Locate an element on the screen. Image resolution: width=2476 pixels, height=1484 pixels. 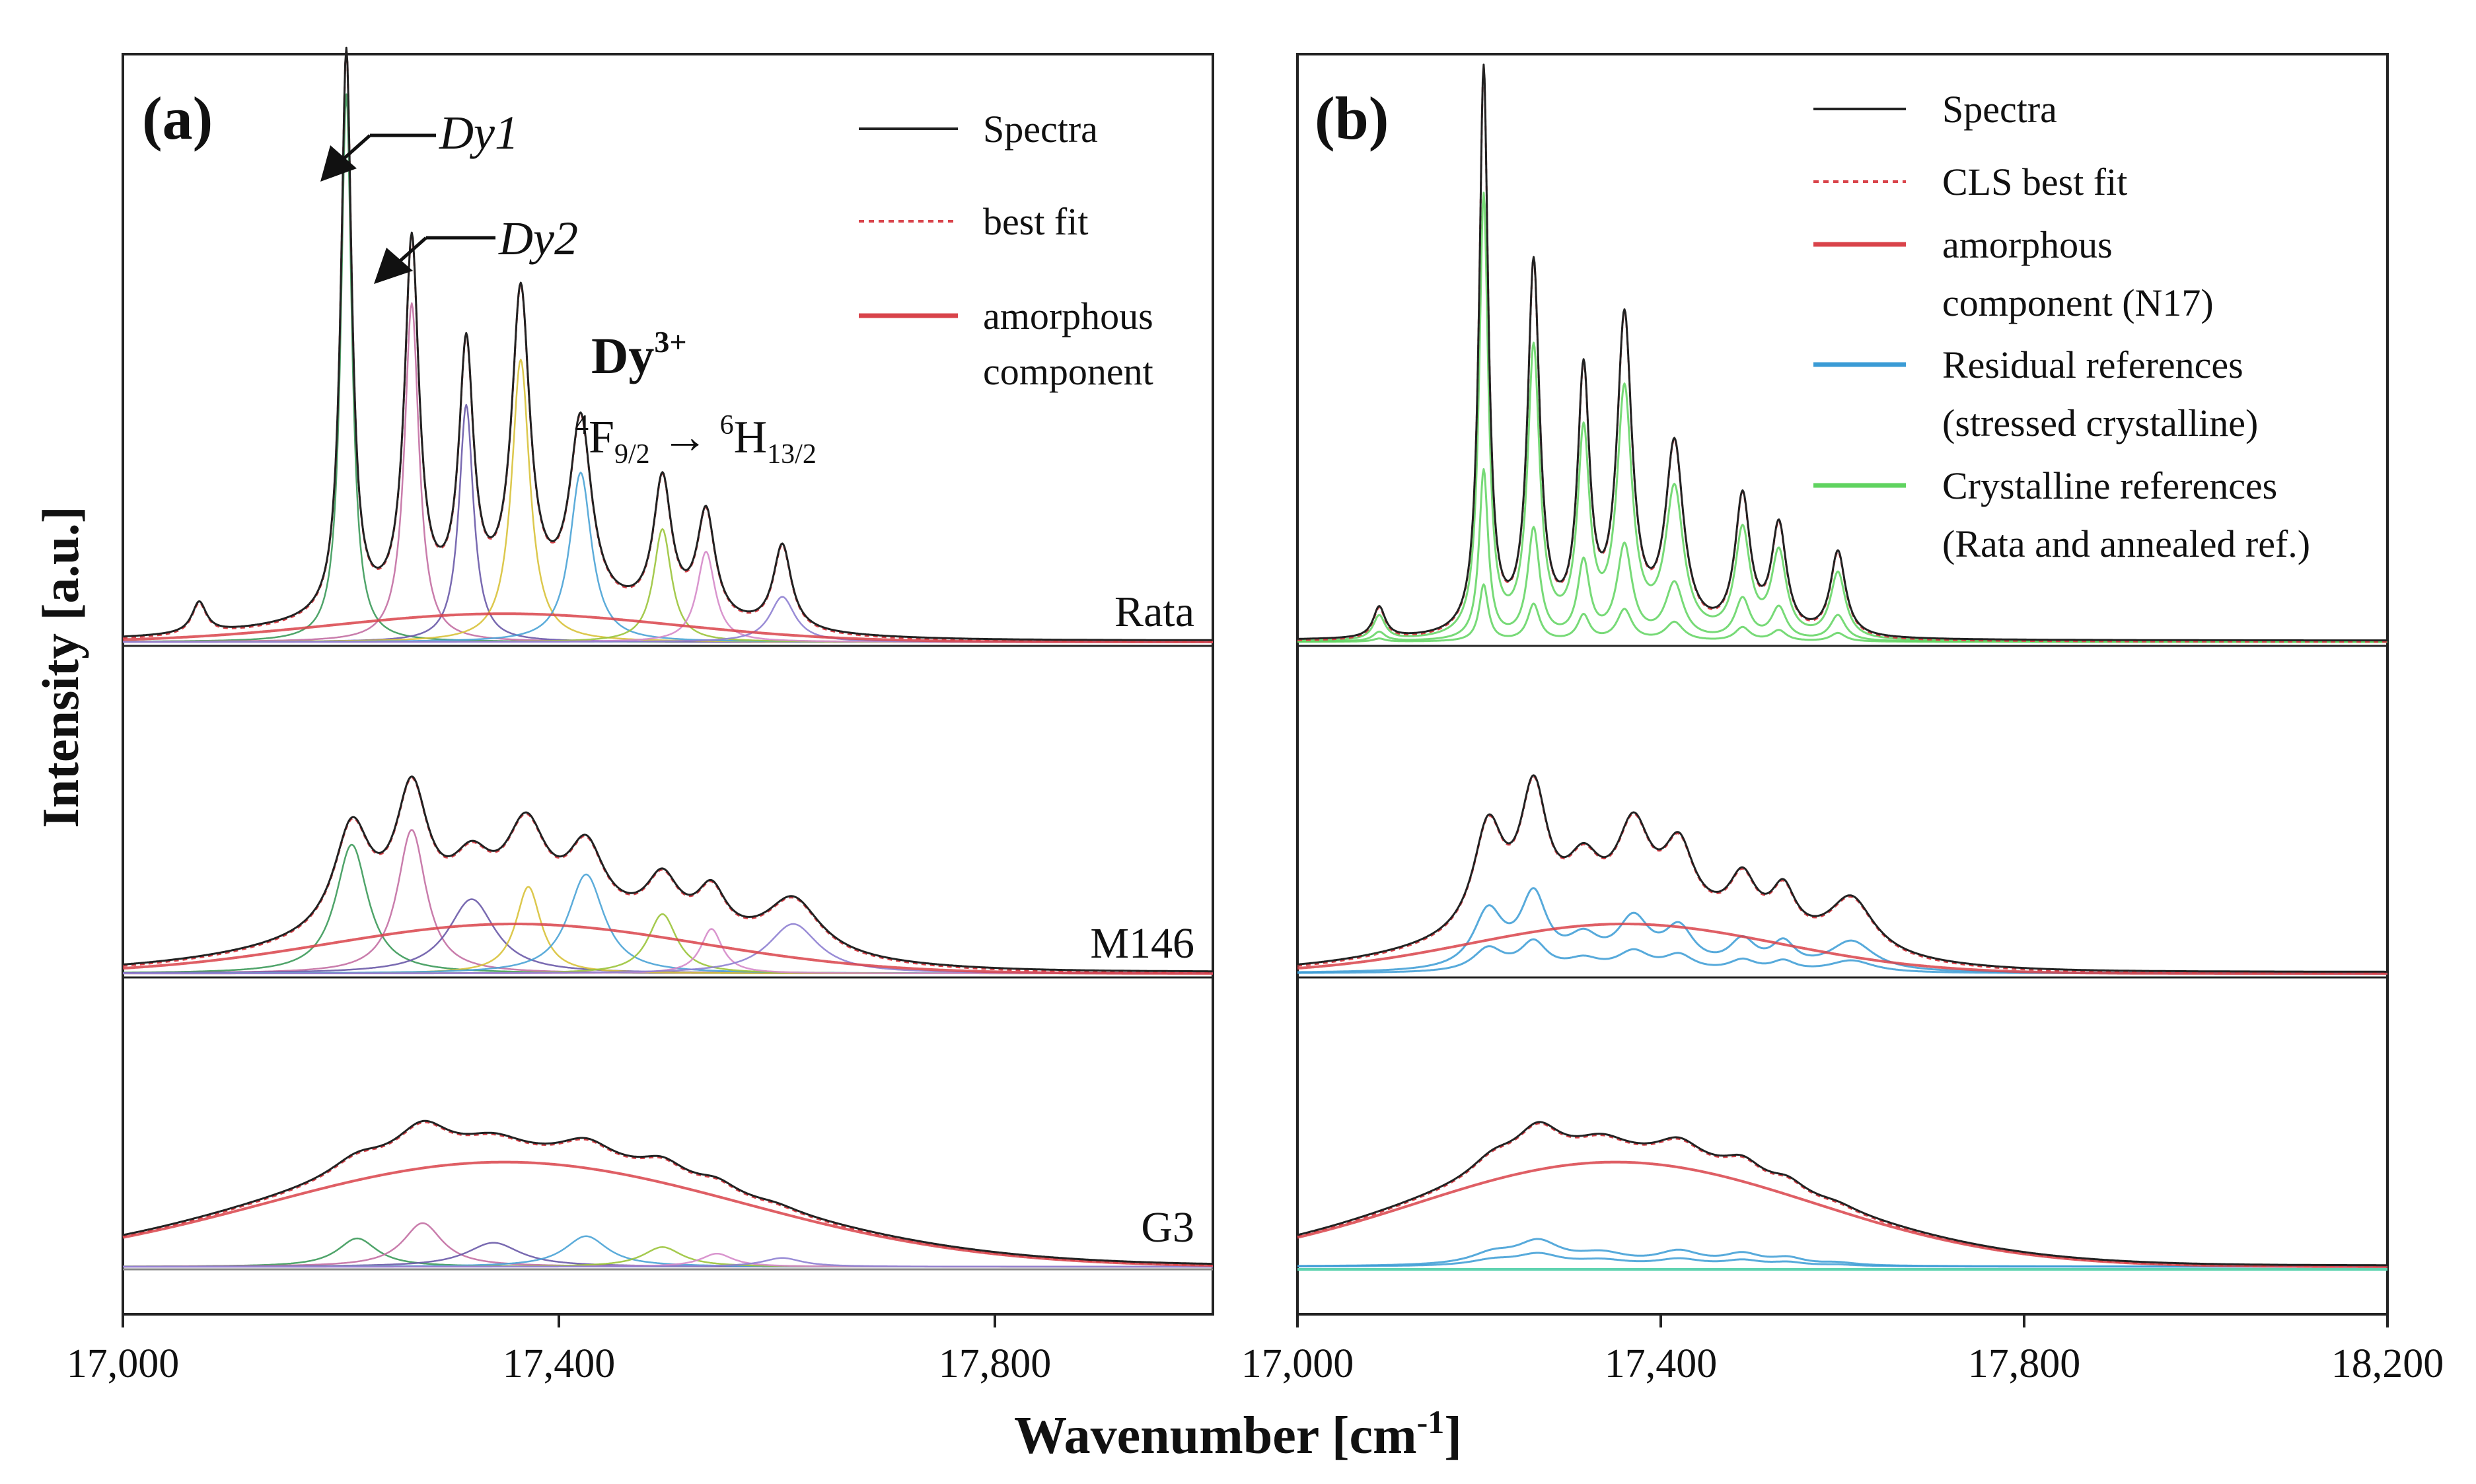
transition-label: 4F9/2 → 6H13/2 is located at coordinates (696, 440).